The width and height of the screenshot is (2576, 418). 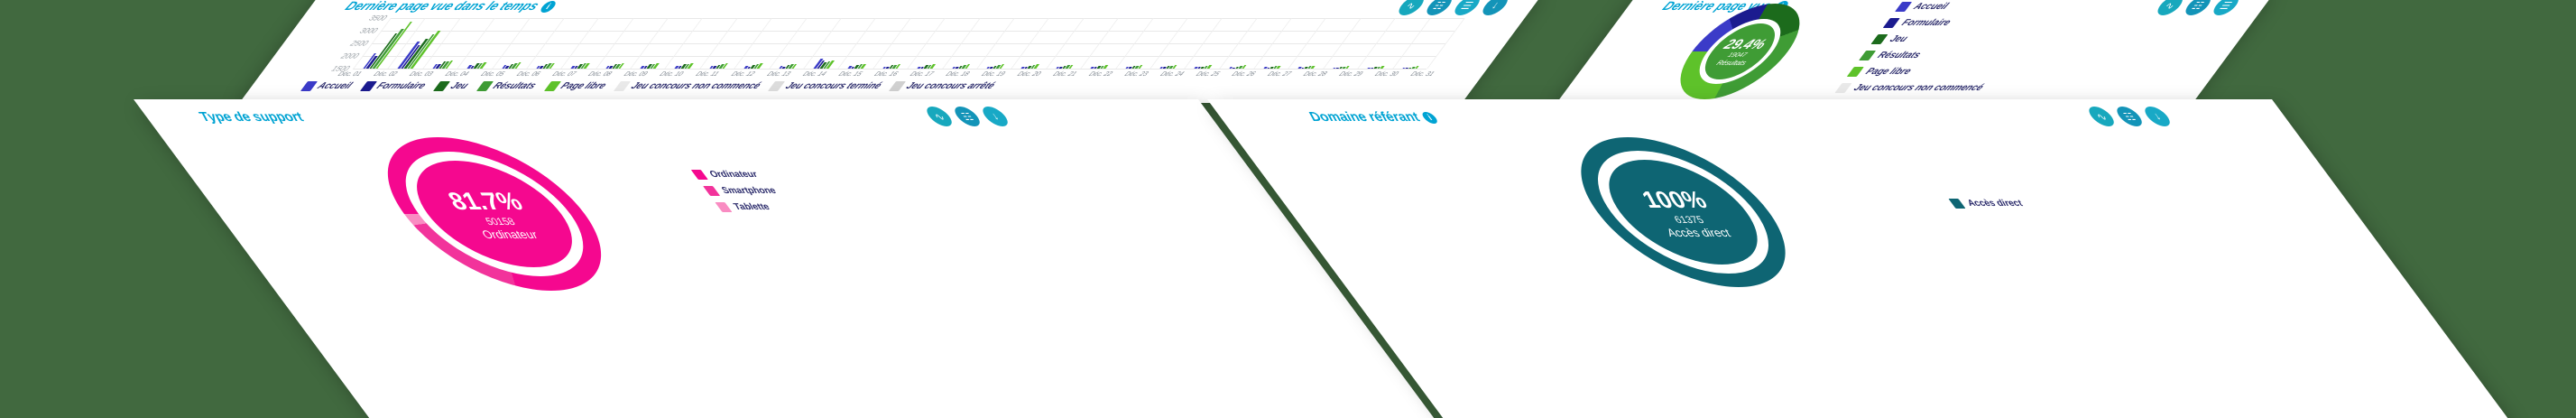 I want to click on legend-label: Accueil, so click(x=1931, y=7).